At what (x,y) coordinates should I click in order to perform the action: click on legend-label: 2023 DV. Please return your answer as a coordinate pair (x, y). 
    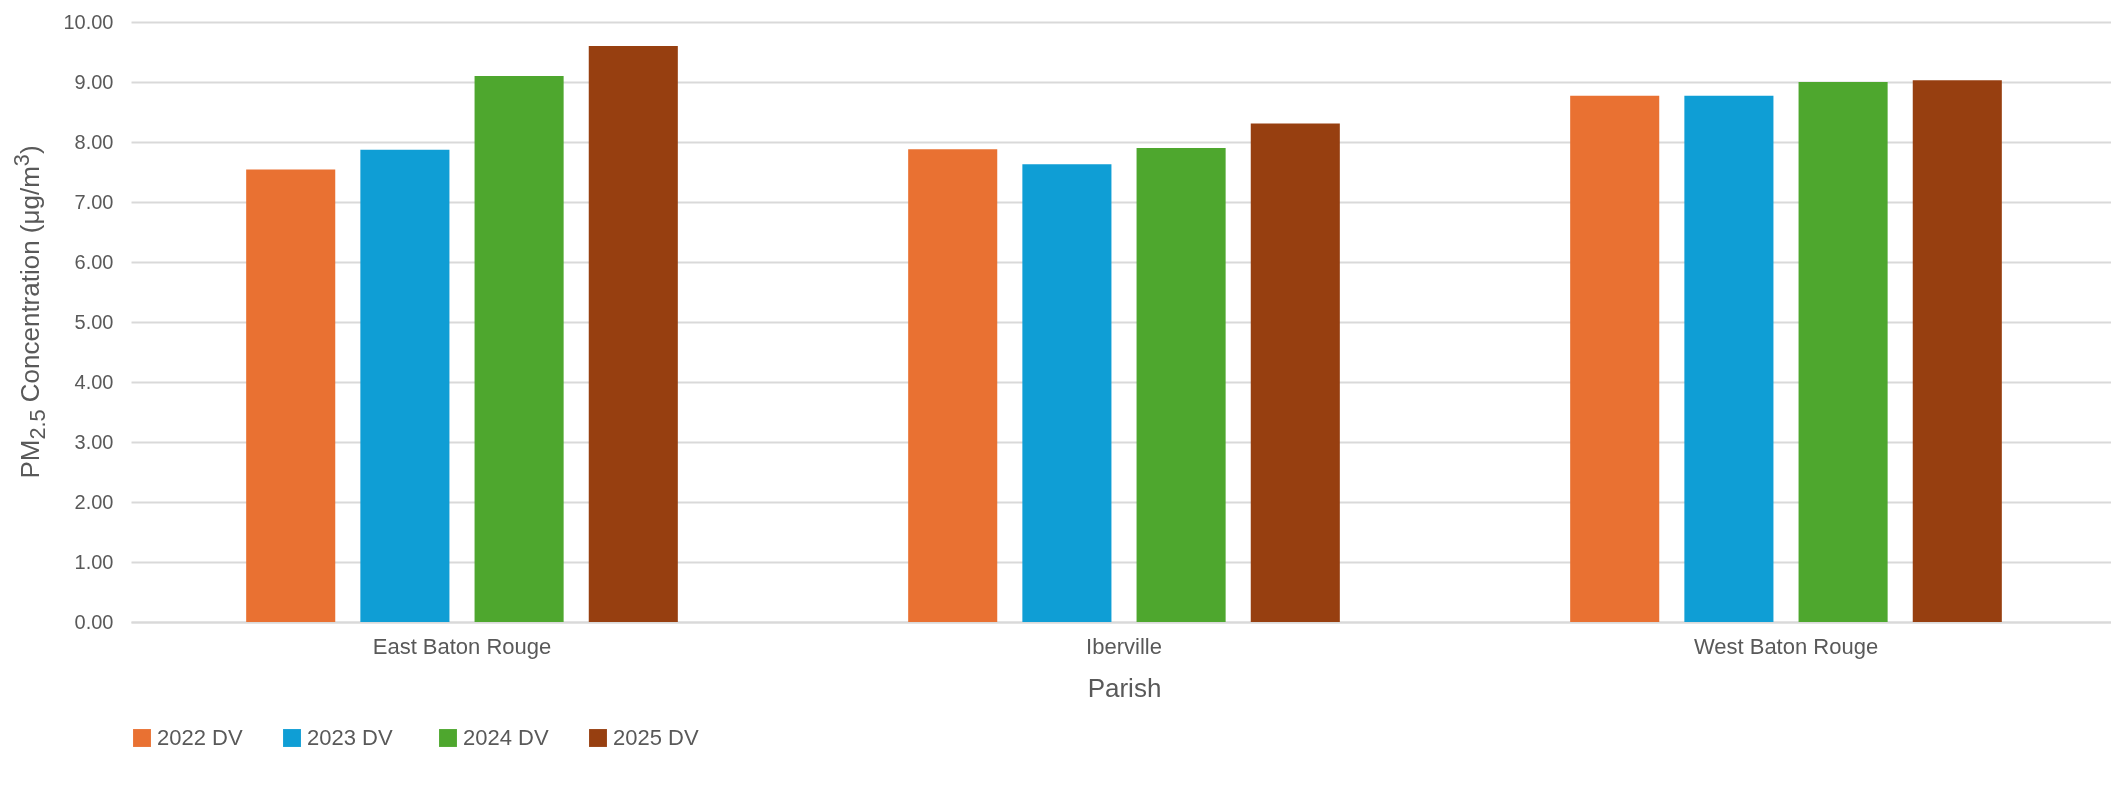
    Looking at the image, I should click on (350, 737).